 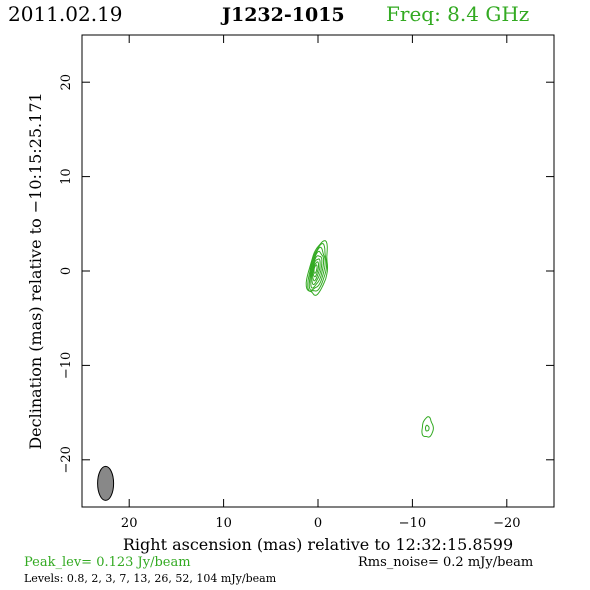 What do you see at coordinates (369, 339) in the screenshot?
I see `contours` at bounding box center [369, 339].